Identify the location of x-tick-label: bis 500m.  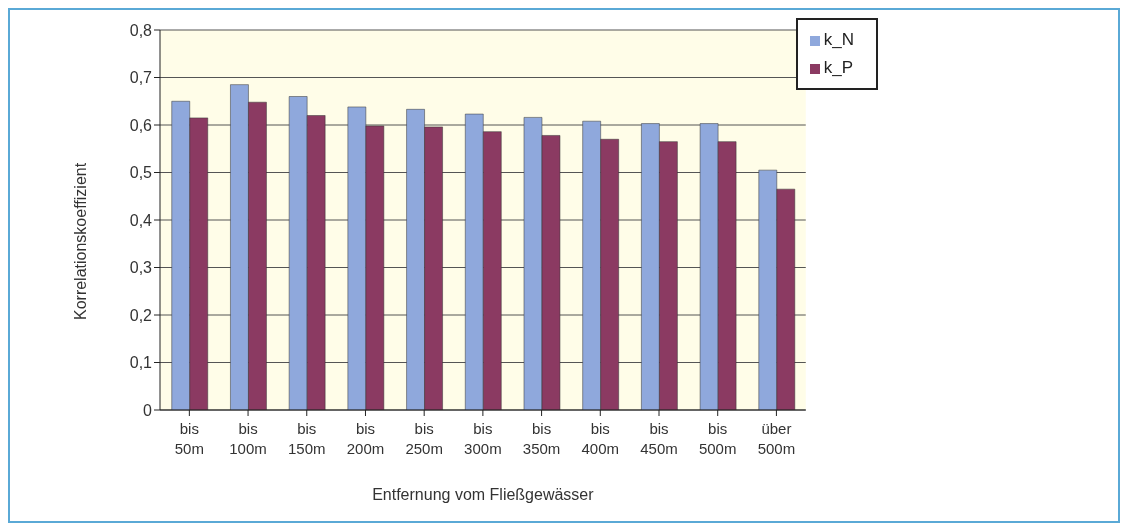
(717, 438).